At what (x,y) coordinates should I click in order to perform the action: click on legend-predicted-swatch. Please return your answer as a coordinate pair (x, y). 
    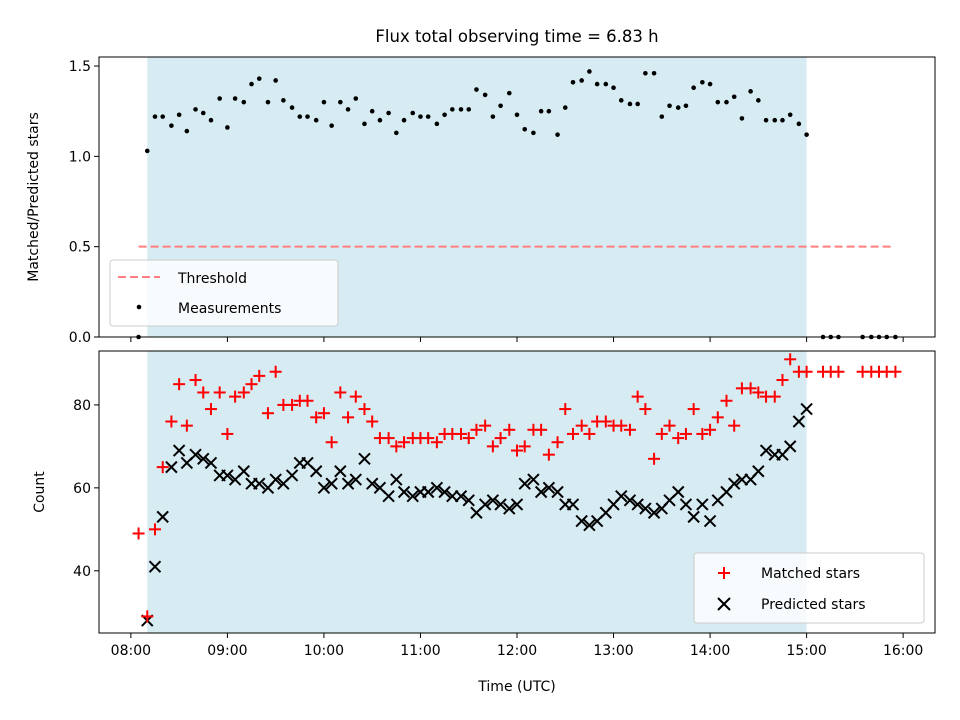
    Looking at the image, I should click on (724, 604).